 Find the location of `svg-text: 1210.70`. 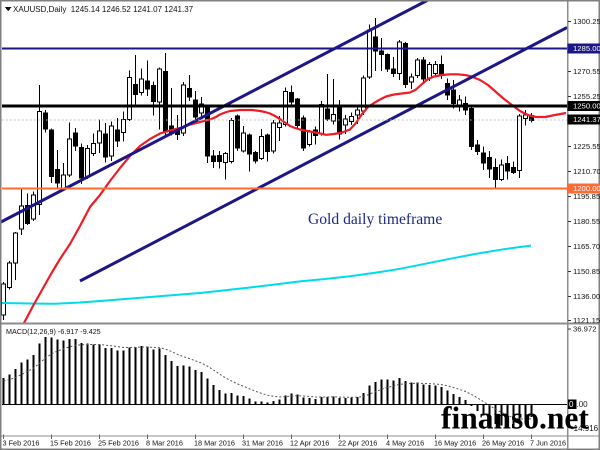

svg-text: 1210.70 is located at coordinates (586, 171).